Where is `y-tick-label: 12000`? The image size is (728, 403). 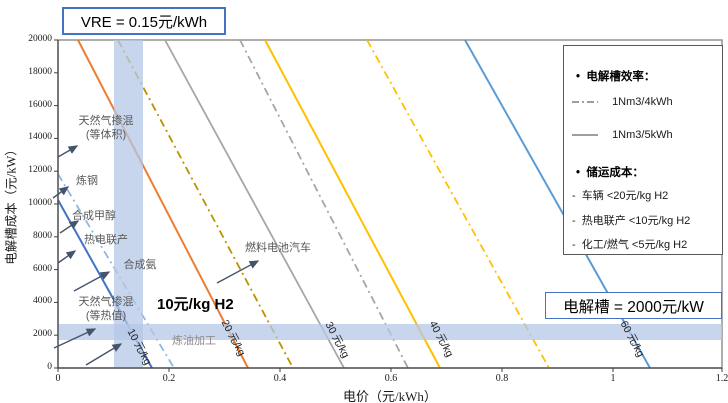 y-tick-label: 12000 is located at coordinates (40, 170).